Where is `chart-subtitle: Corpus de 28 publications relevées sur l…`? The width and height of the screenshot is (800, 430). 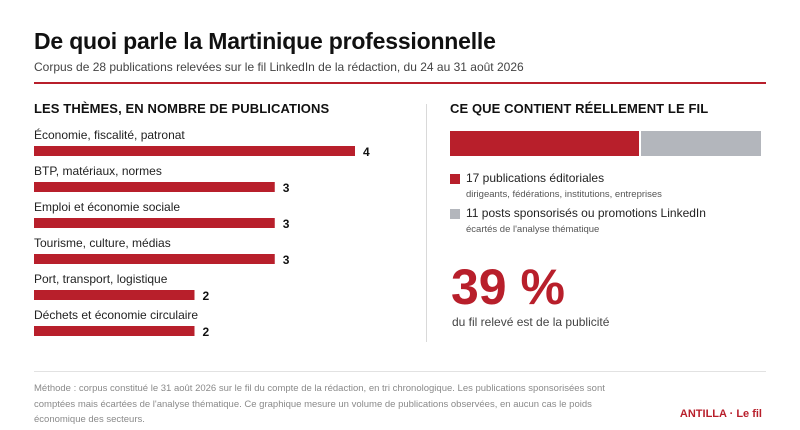
chart-subtitle: Corpus de 28 publications relevées sur l… is located at coordinates (279, 67).